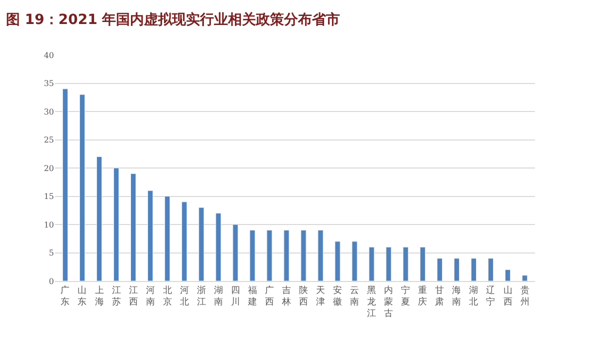 The height and width of the screenshot is (351, 600). I want to click on x-tick-label: 安徽, so click(337, 296).